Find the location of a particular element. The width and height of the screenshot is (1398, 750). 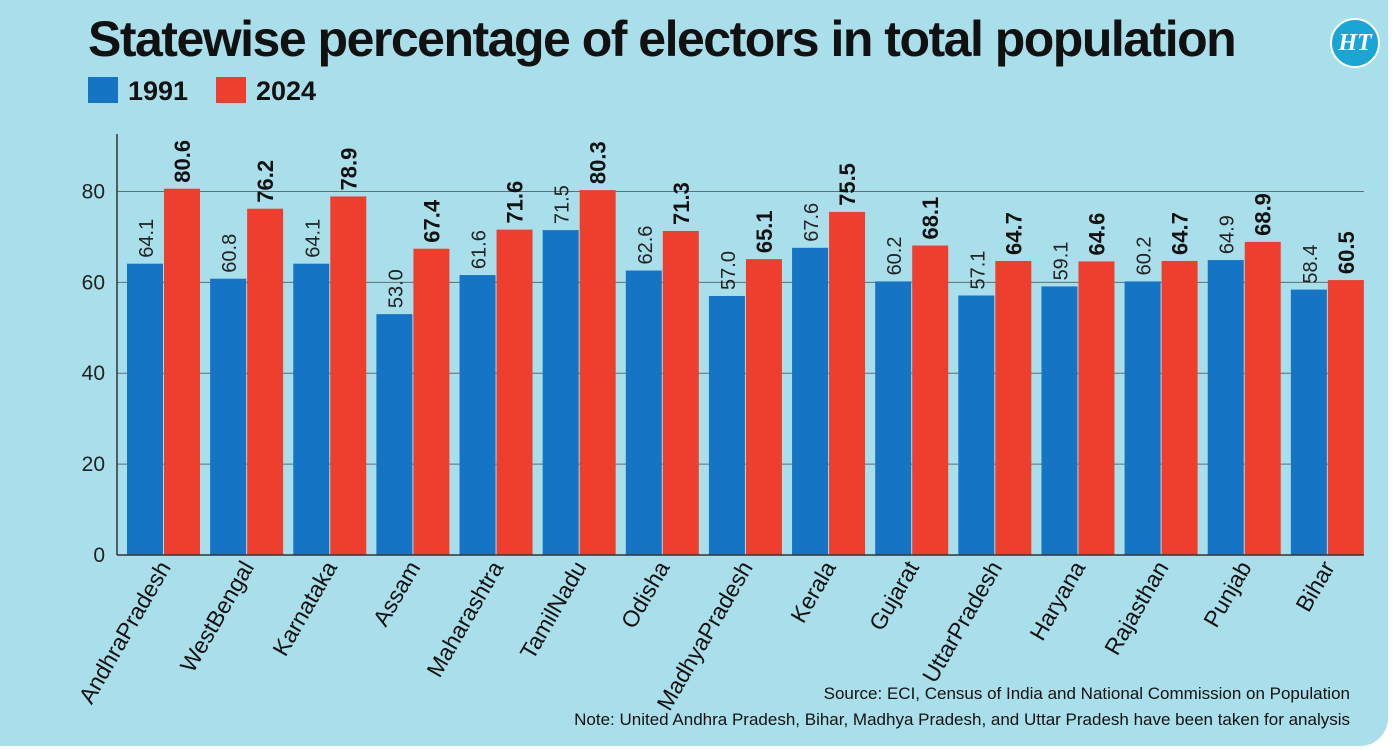

value-label-2024: 71.3 is located at coordinates (681, 203).